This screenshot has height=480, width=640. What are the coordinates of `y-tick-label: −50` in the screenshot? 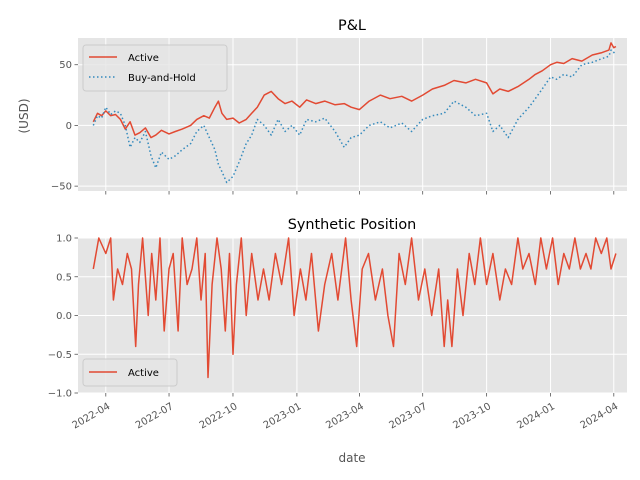 It's located at (61, 187).